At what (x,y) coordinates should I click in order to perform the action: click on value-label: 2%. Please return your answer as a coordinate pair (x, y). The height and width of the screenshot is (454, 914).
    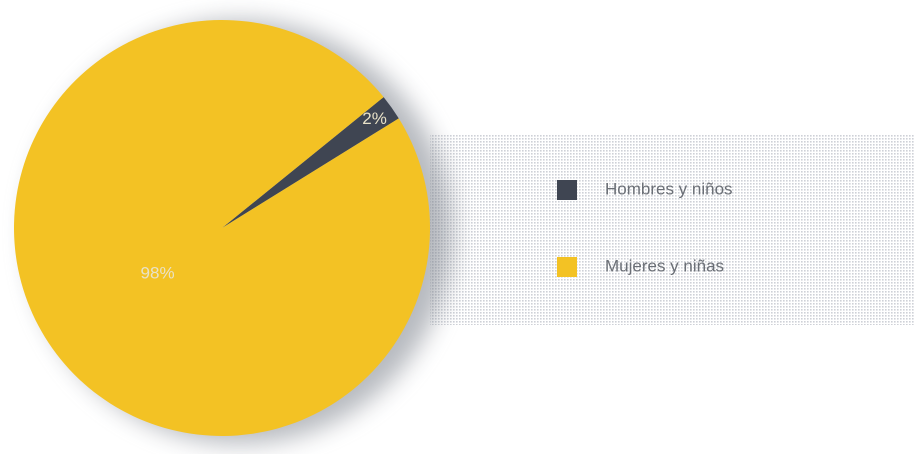
    Looking at the image, I should click on (374, 118).